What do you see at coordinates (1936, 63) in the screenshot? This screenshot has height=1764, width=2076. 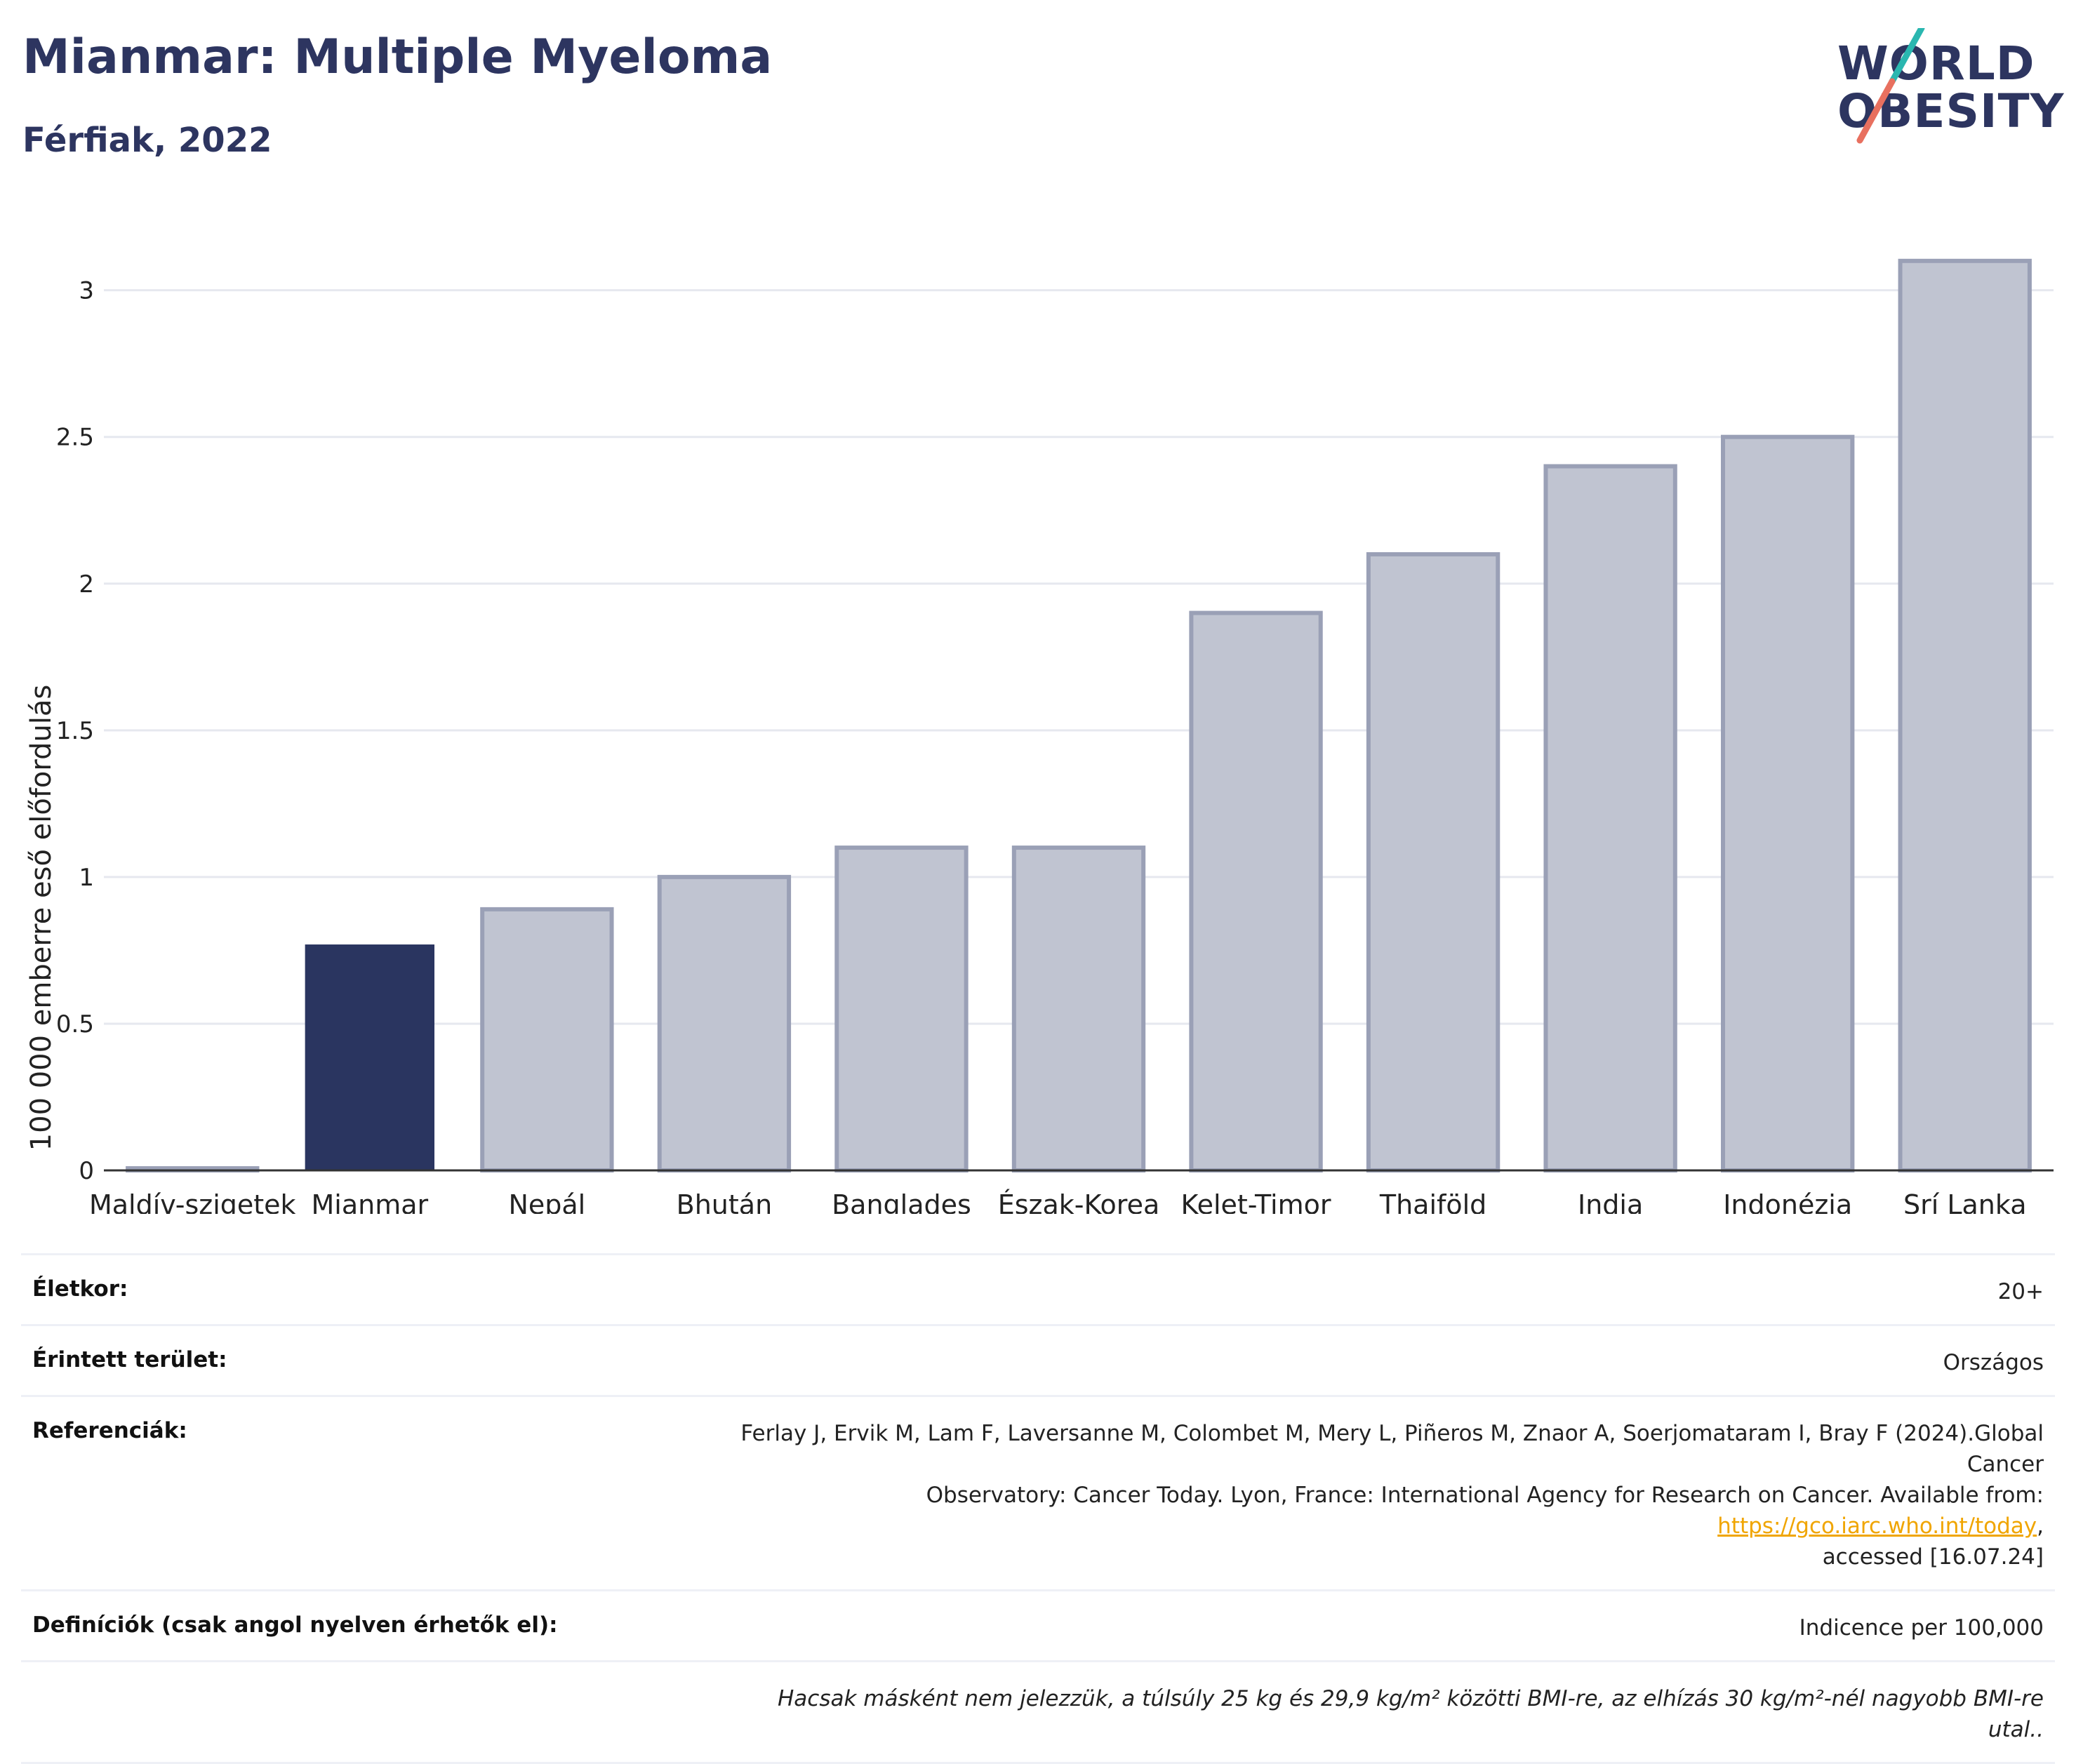 I see `logo-line-1: WORLD` at bounding box center [1936, 63].